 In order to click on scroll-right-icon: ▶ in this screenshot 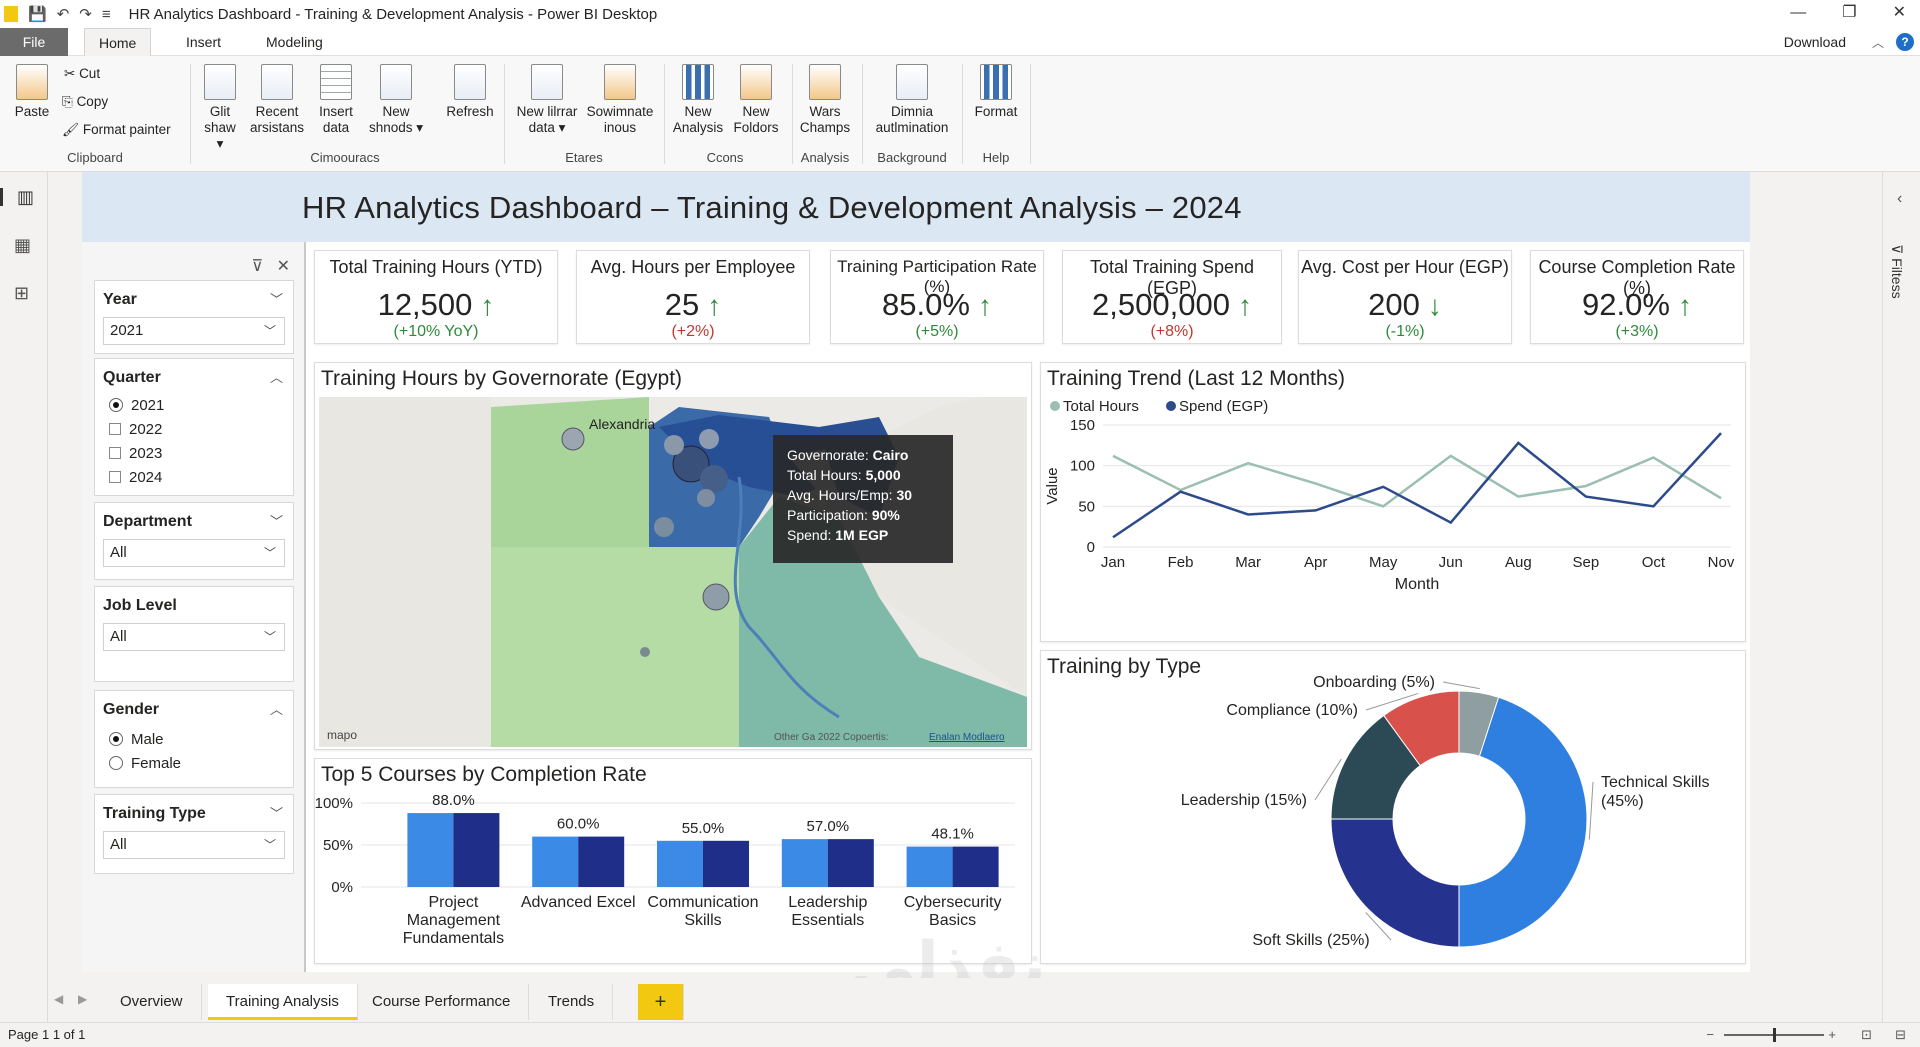, I will do `click(83, 999)`.